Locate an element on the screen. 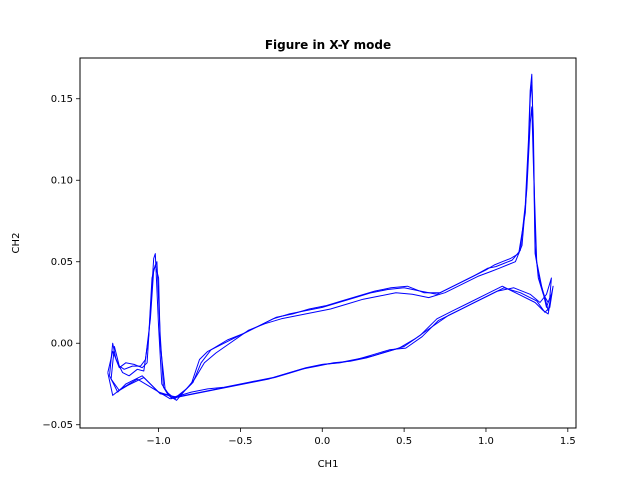  y-tick-label: 0.10 is located at coordinates (62, 181).